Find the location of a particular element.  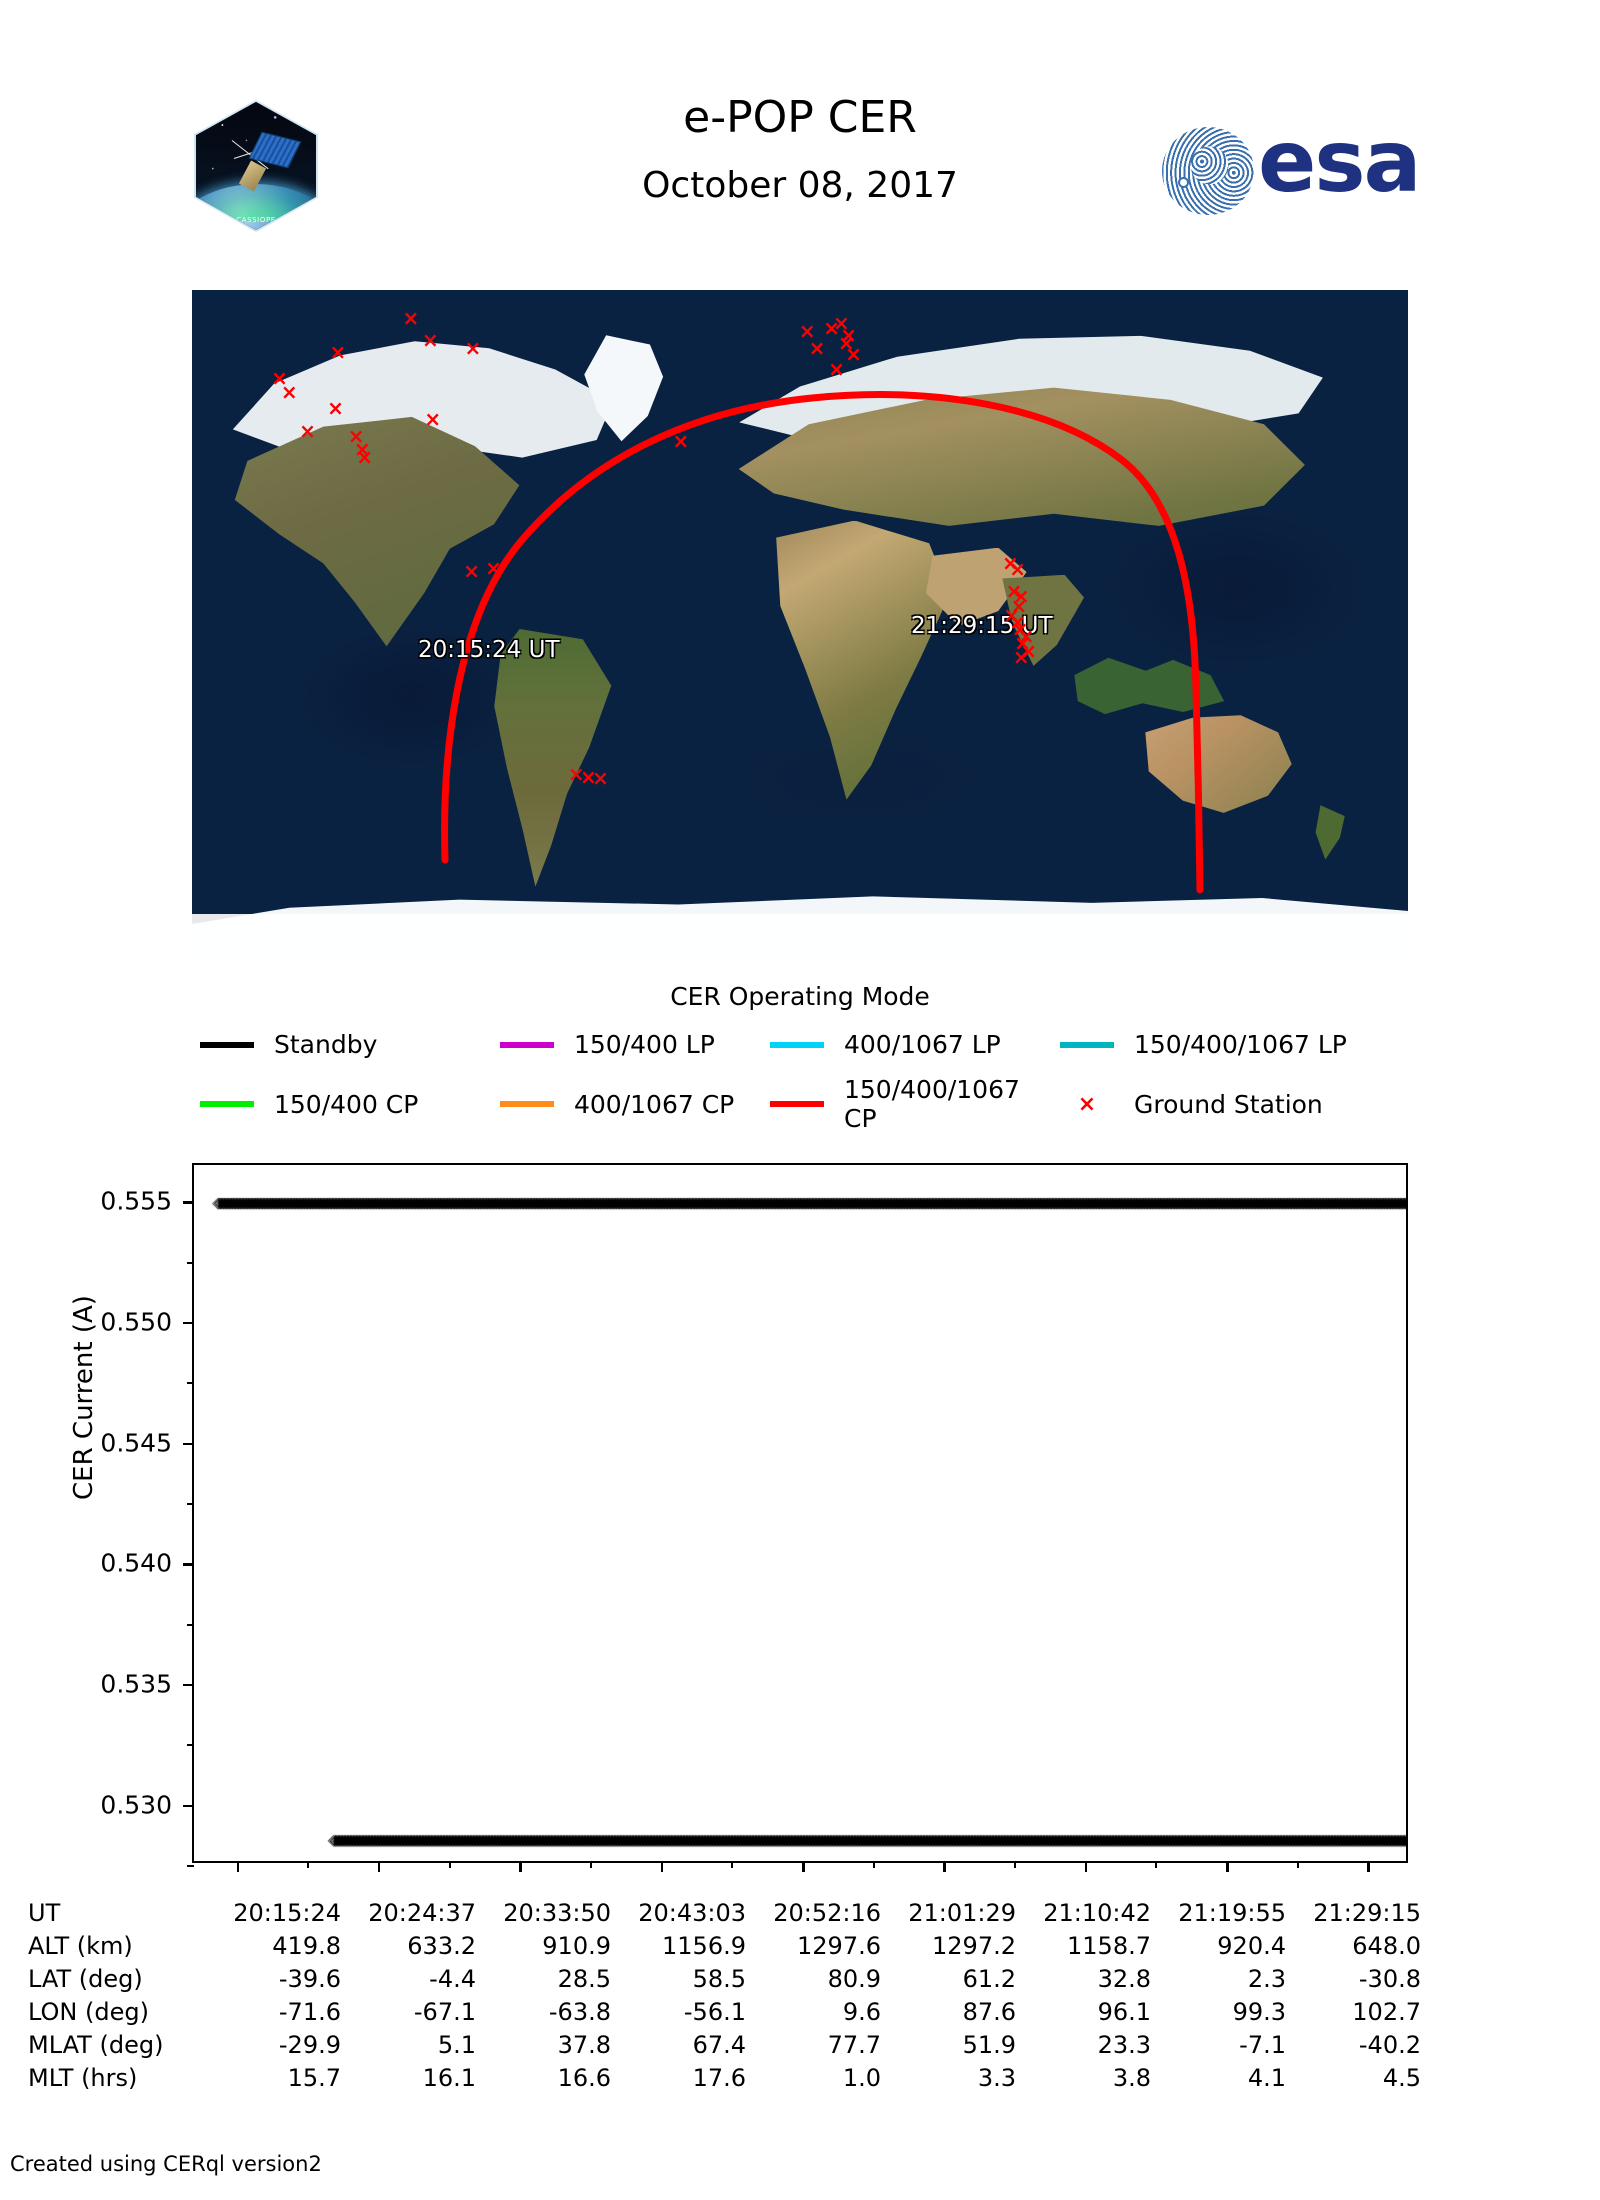

y-axis-minor-tick is located at coordinates (190, 1262).